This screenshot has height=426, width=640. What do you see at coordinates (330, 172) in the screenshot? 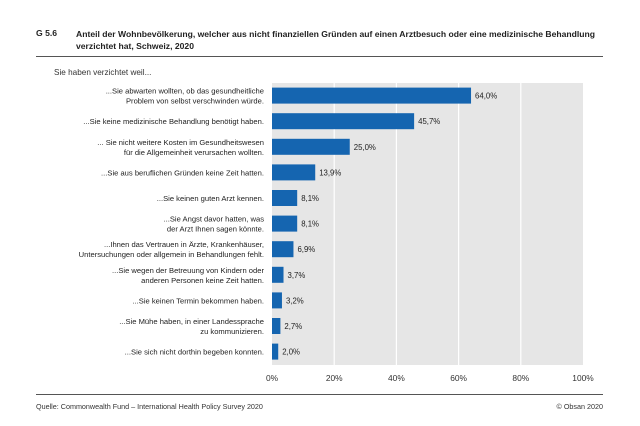
I see `data-label: 13,9%` at bounding box center [330, 172].